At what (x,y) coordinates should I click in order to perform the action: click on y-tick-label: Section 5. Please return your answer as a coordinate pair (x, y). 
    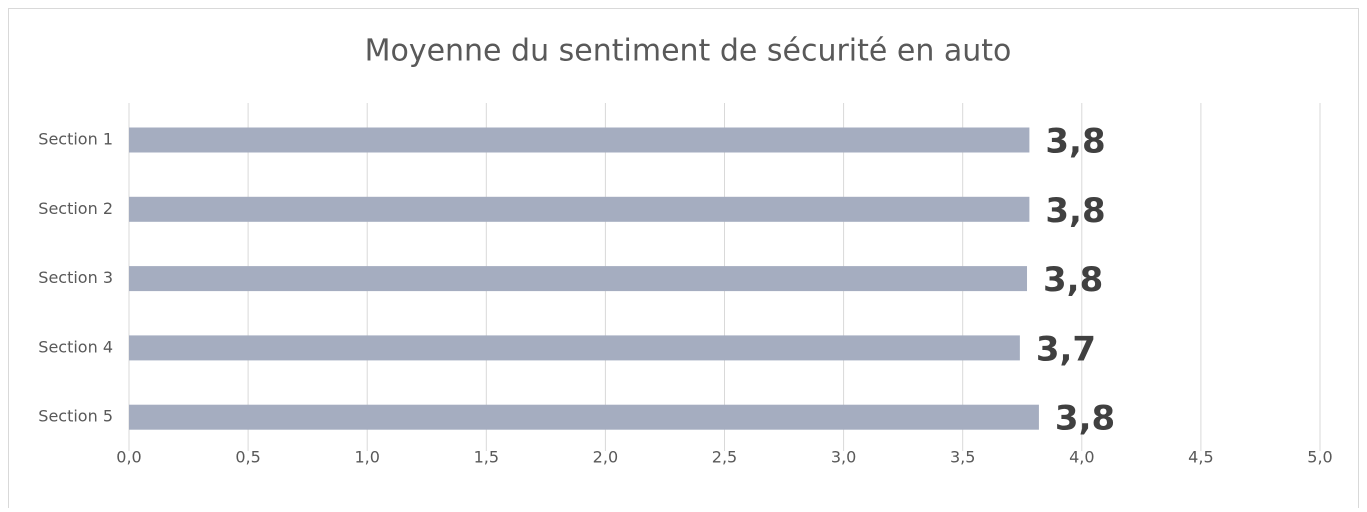
    Looking at the image, I should click on (75, 416).